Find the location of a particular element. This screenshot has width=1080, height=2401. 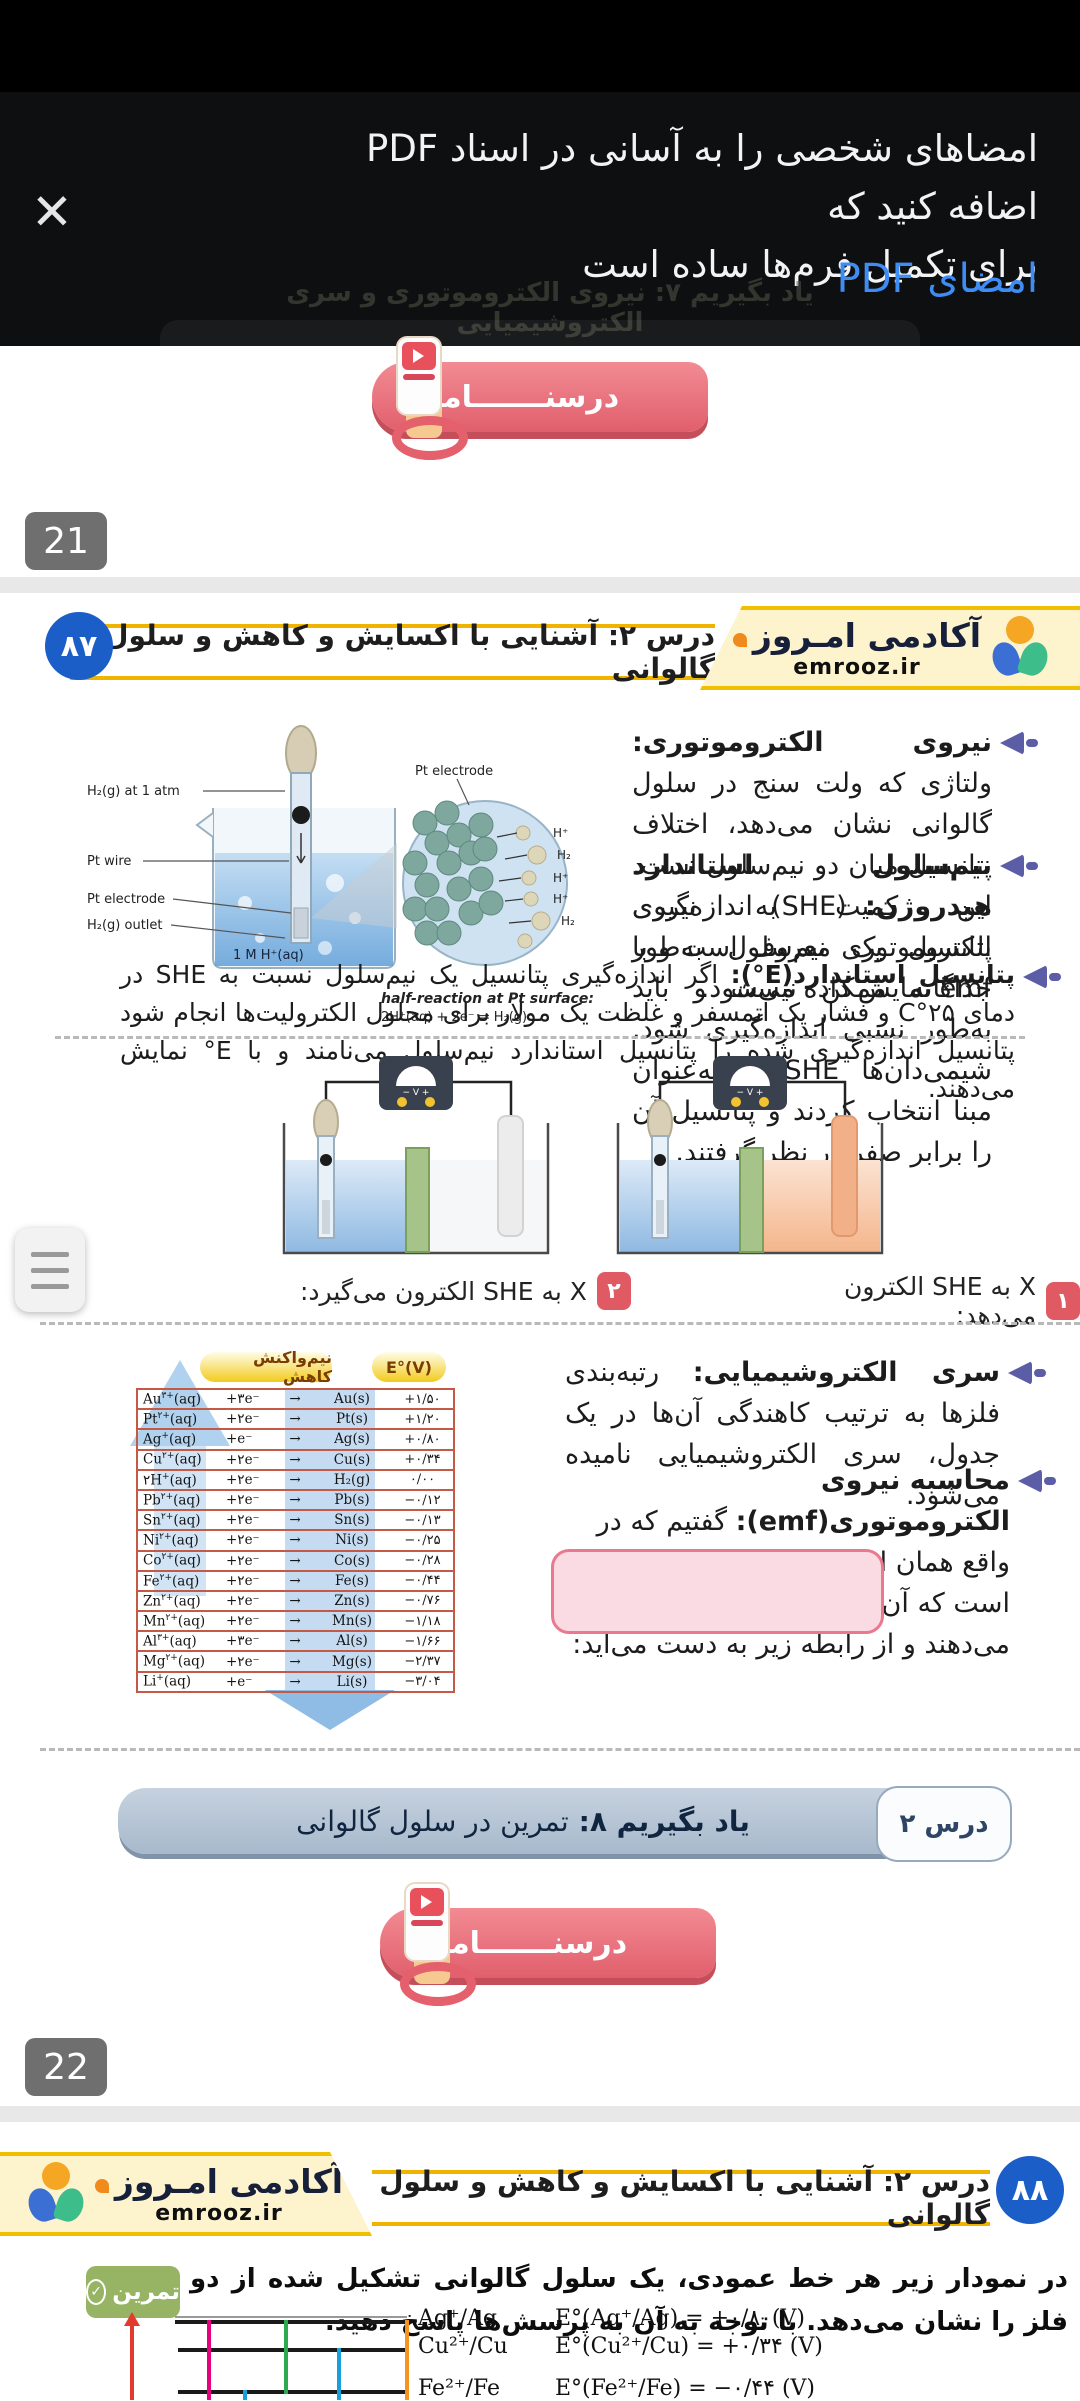

paragraph-title: محاسبه نیروی الکتروموتوری(emf): is located at coordinates (872, 1501).